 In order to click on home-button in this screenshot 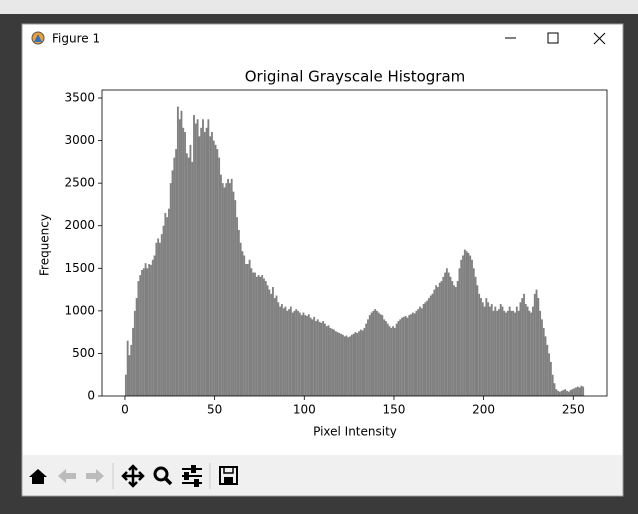, I will do `click(38, 476)`.